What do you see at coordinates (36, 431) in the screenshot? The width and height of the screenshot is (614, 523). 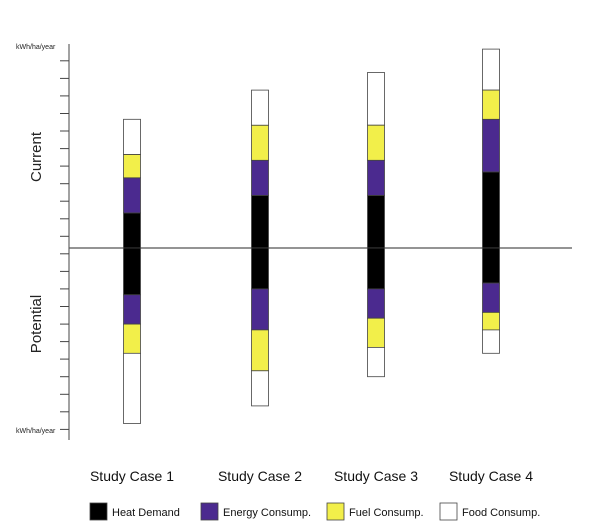 I see `unit-label-bottom: kWh/ha/year` at bounding box center [36, 431].